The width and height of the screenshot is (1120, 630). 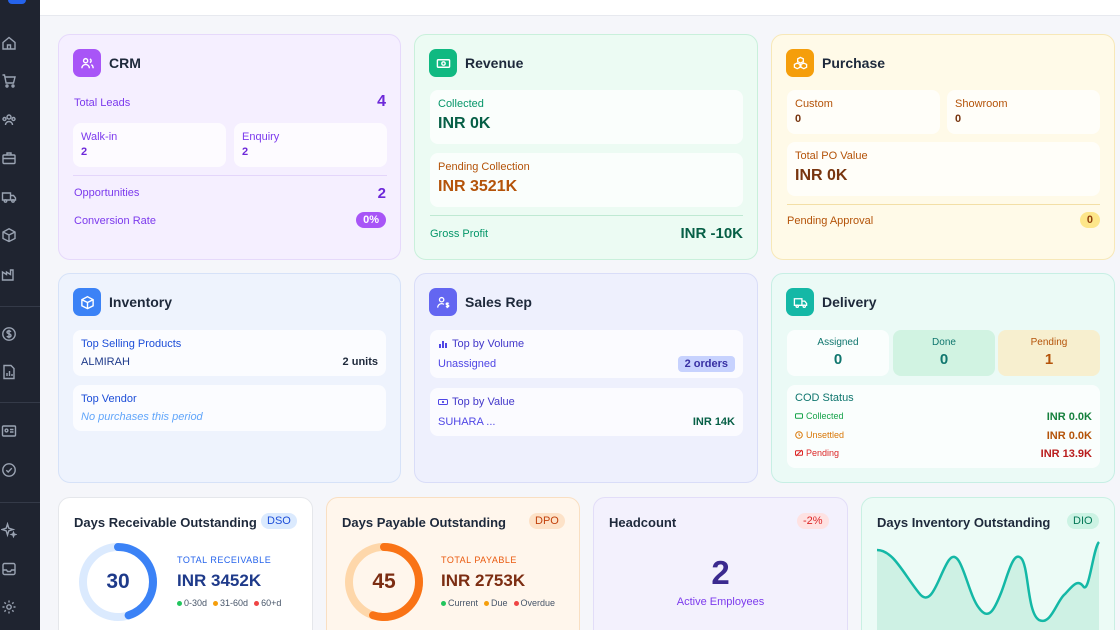 I want to click on crm-title: CRM, so click(x=125, y=63).